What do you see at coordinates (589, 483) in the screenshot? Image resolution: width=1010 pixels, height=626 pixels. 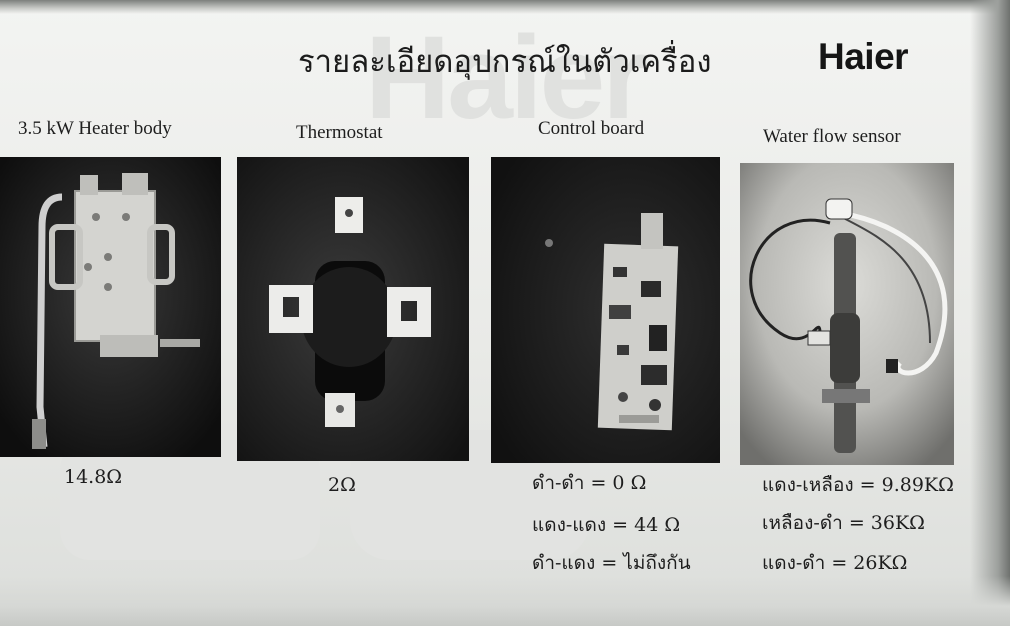 I see `control-board-black-black-value: ดำ-ดำ = 0 Ω` at bounding box center [589, 483].